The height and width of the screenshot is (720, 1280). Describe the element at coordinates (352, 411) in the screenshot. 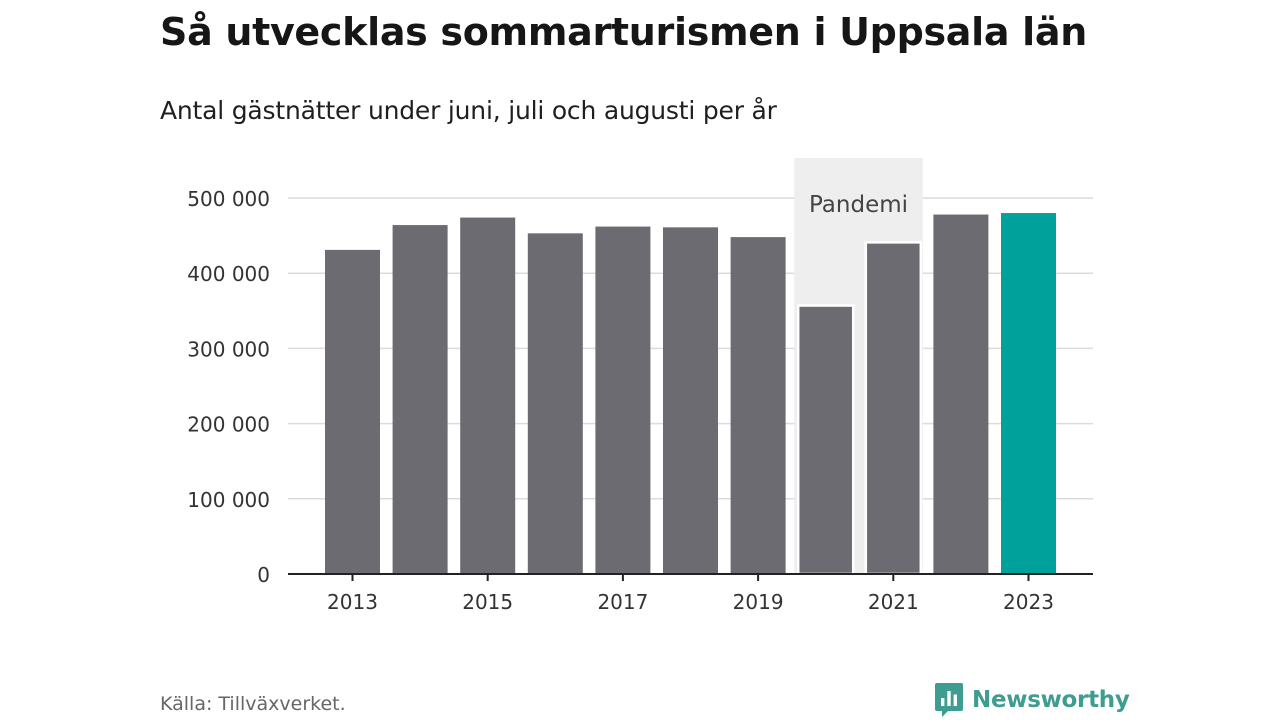

I see `bar-2013` at that location.